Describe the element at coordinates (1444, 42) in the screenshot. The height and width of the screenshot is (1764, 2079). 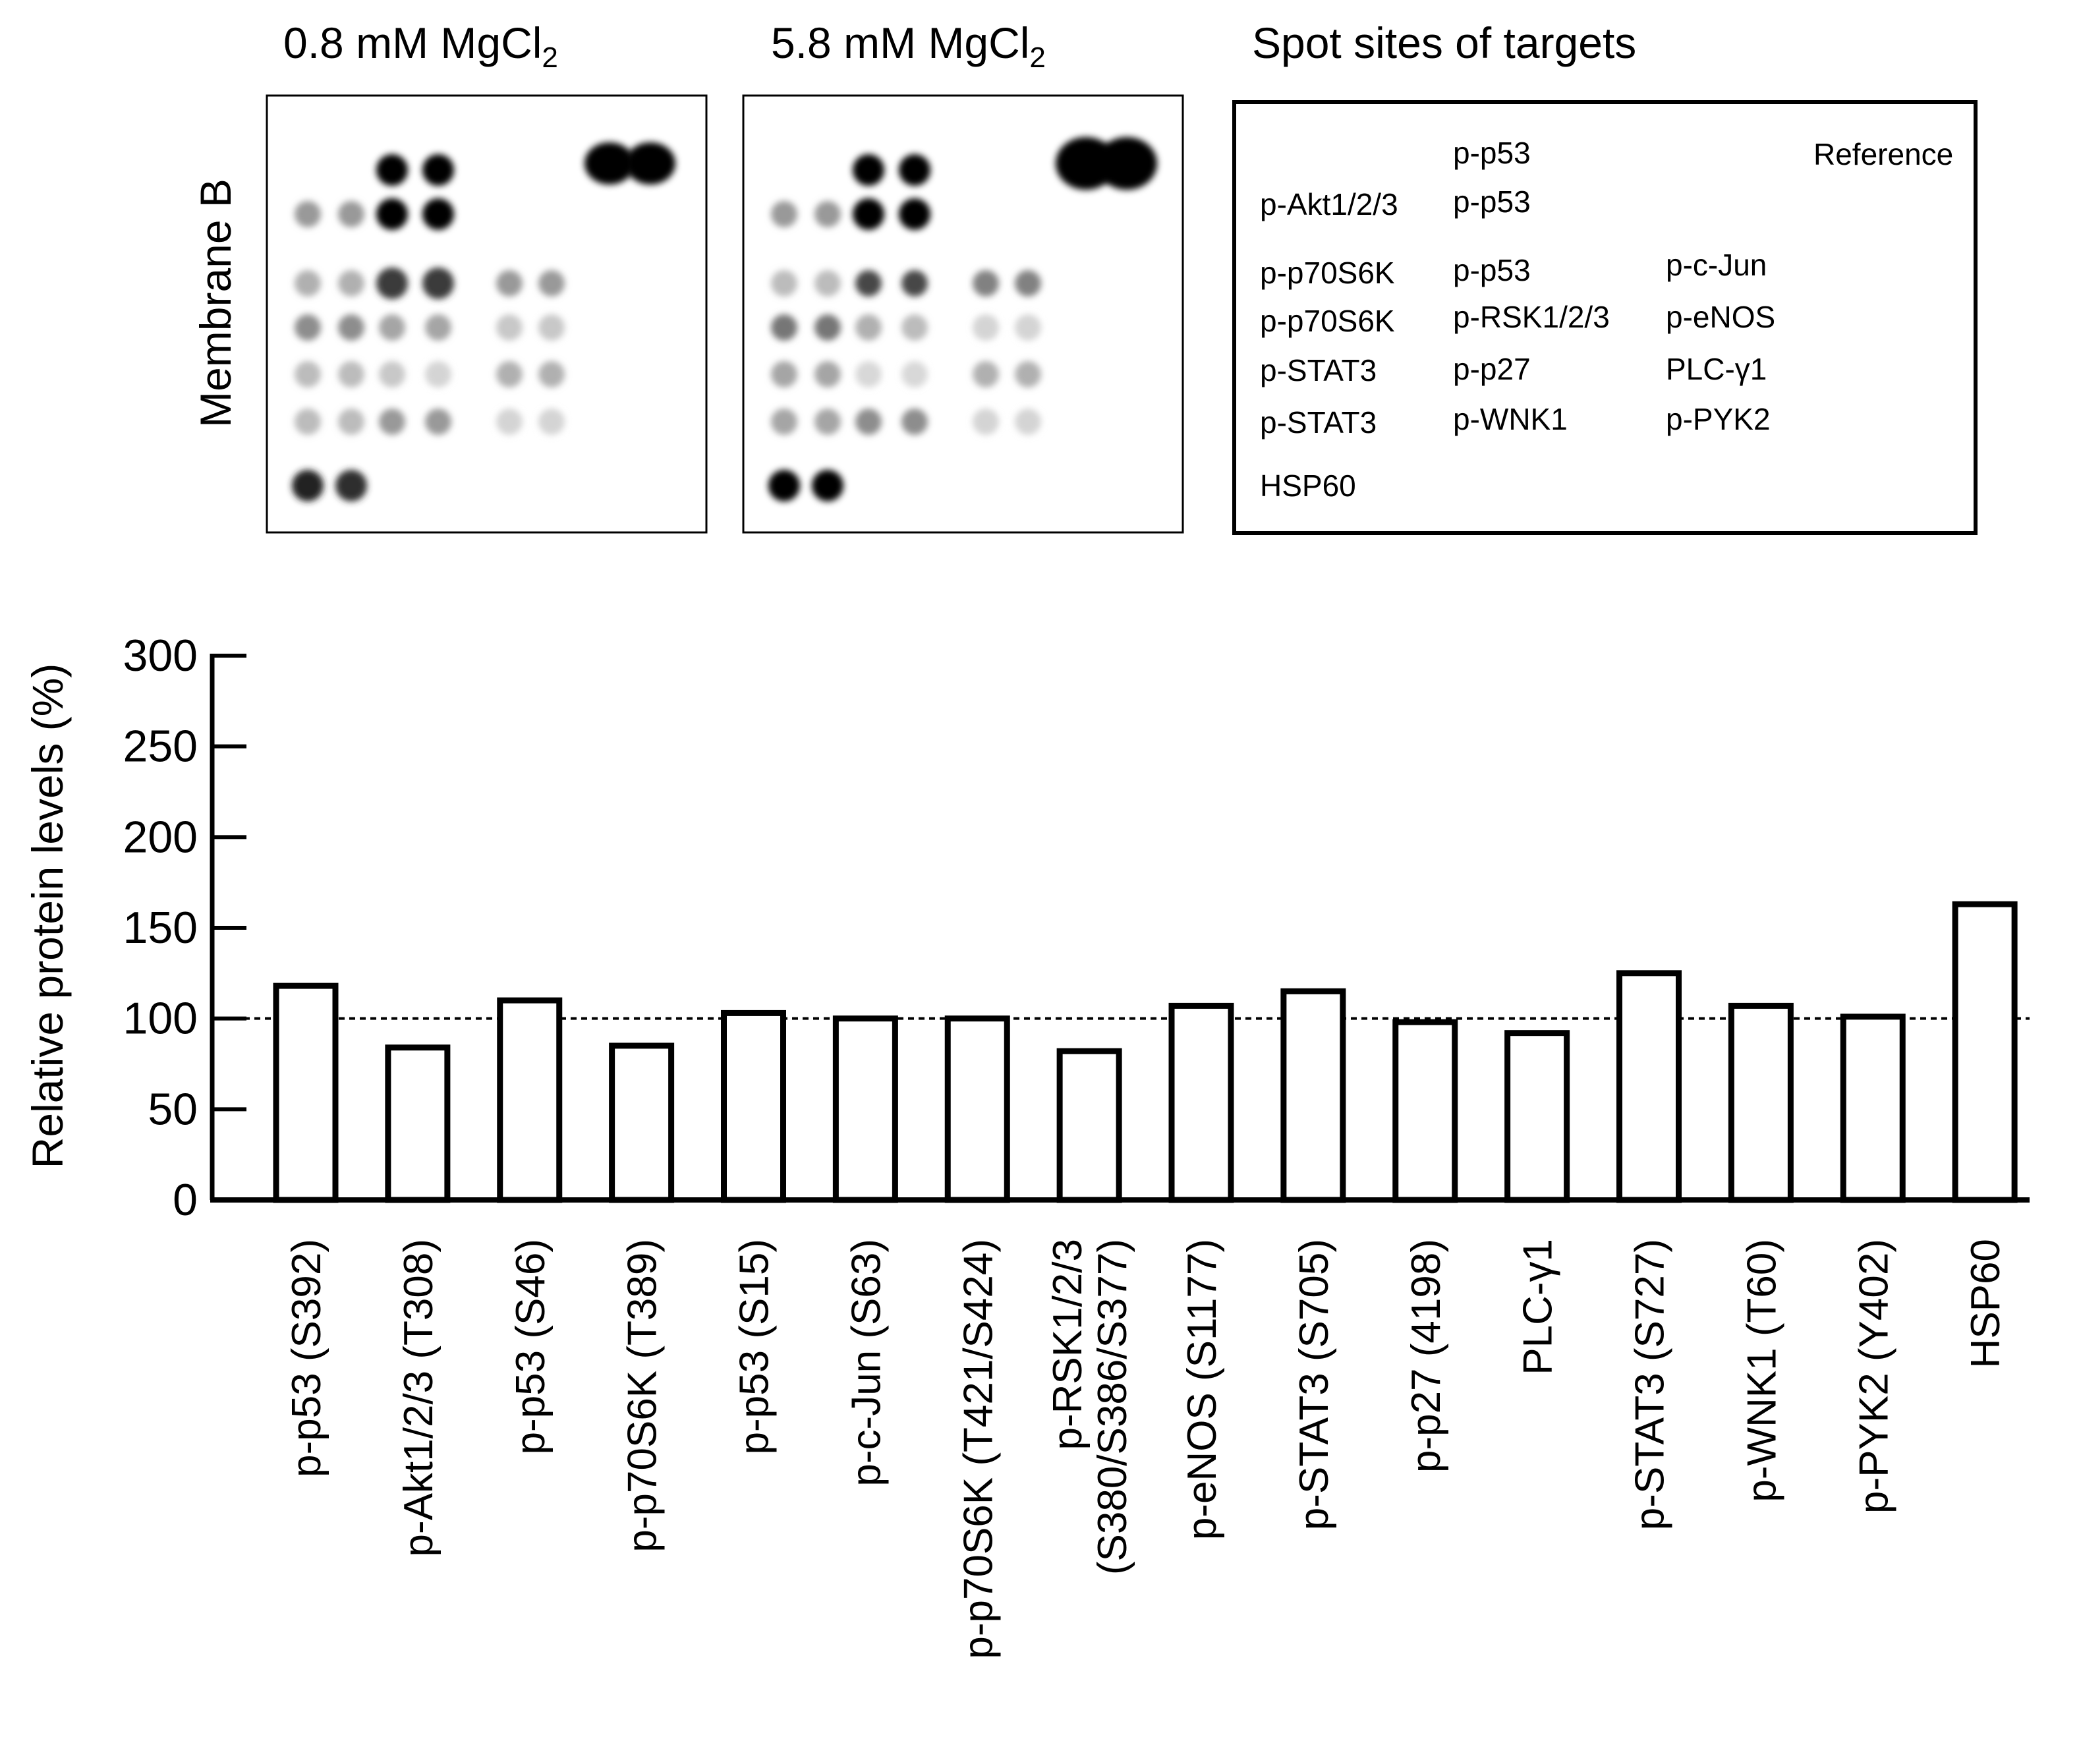
I see `spot-map-title: Spot sites of targets` at that location.